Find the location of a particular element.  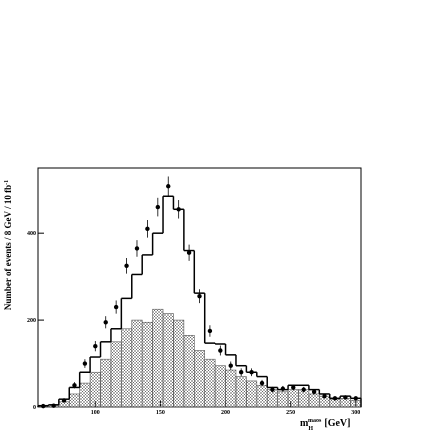

x-tick-label: 250 is located at coordinates (290, 413).